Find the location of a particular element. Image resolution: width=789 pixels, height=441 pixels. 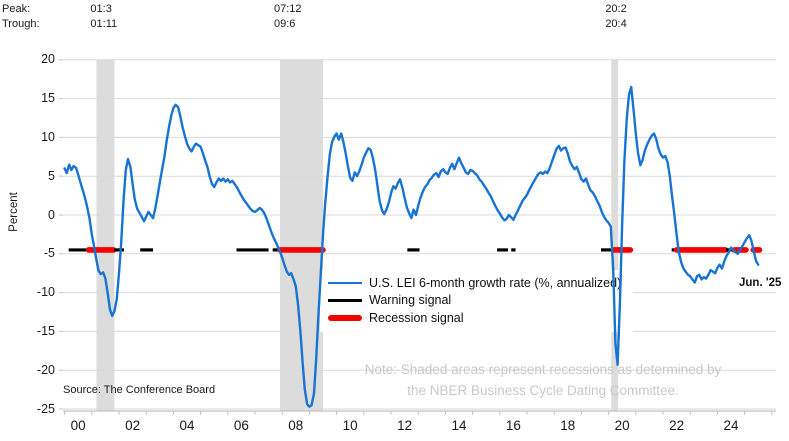

latest-point-label: Jun. '25 is located at coordinates (760, 283).